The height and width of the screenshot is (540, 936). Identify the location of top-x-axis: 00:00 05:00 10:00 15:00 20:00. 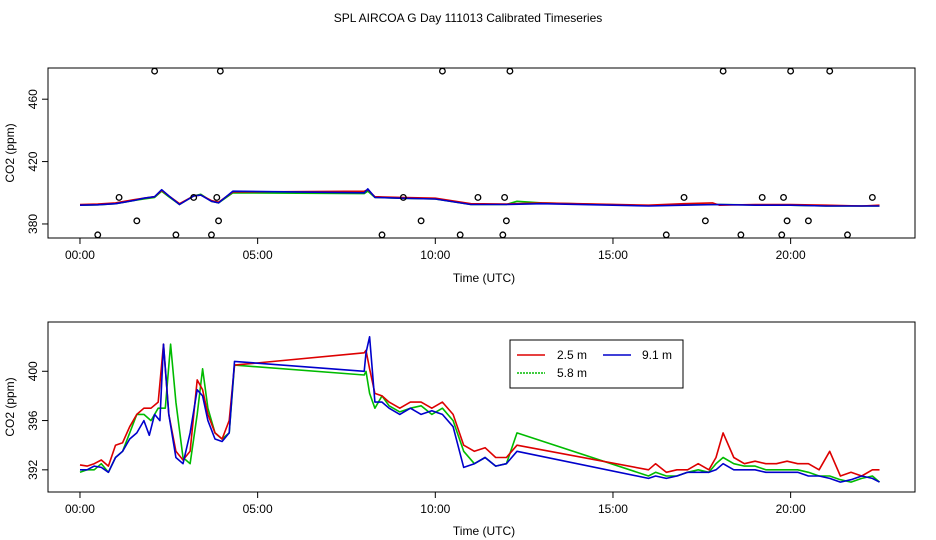
(435, 250).